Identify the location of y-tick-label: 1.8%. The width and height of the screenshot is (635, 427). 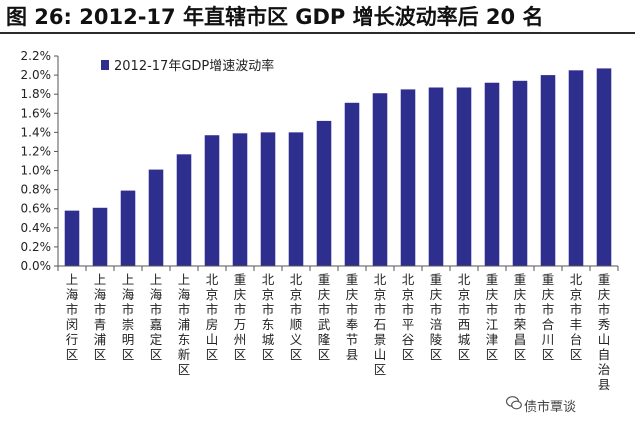
(36, 94).